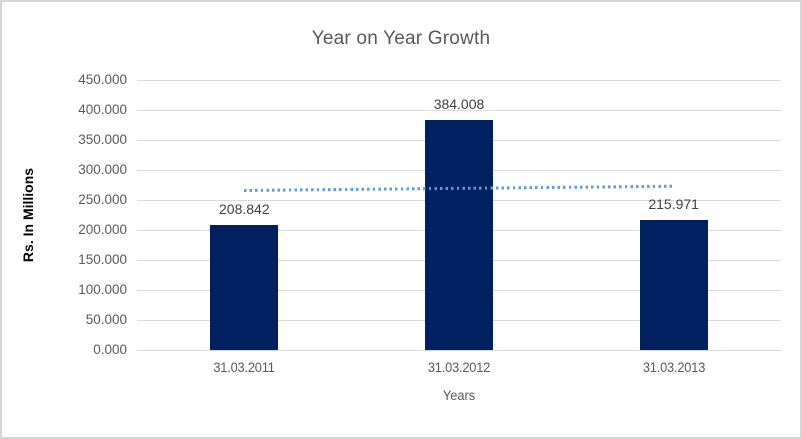 This screenshot has height=439, width=802. Describe the element at coordinates (102, 259) in the screenshot. I see `y-tick-label: 150.000` at that location.